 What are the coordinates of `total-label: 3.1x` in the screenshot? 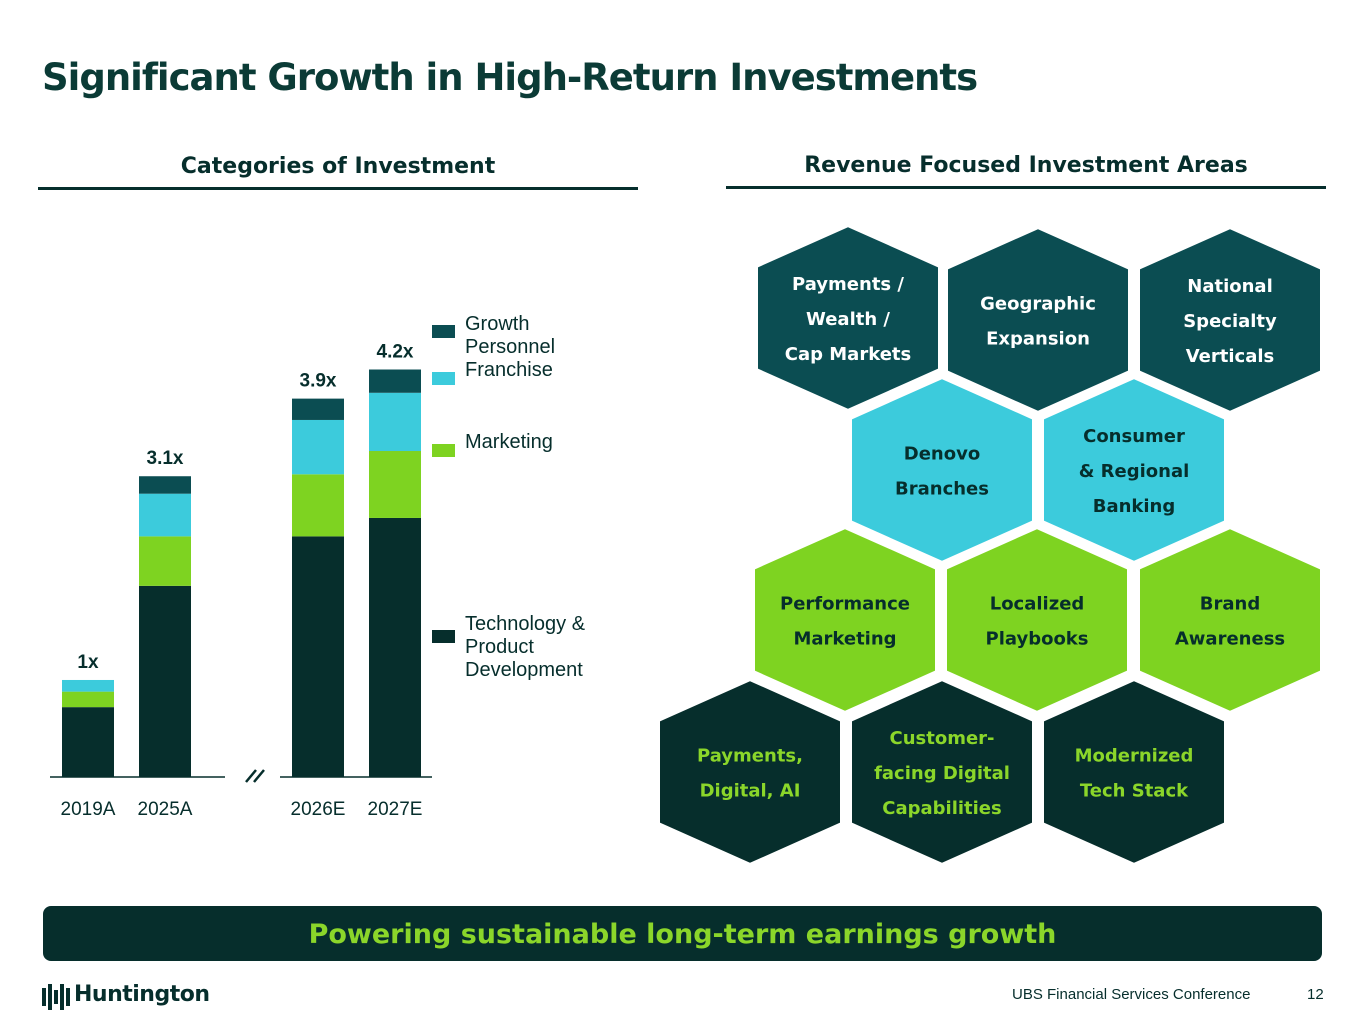 It's located at (165, 458).